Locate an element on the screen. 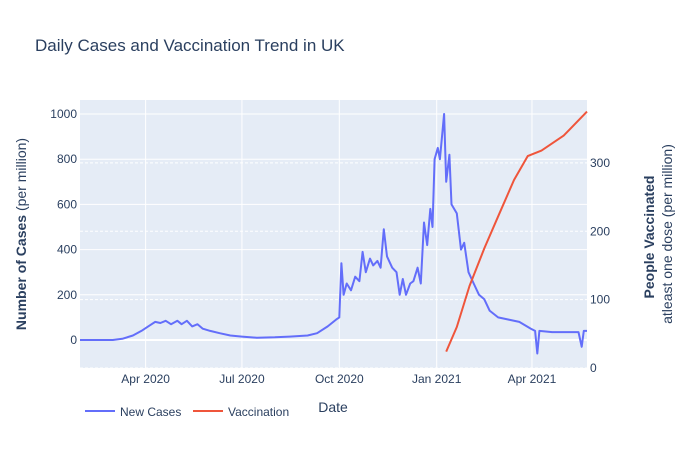 This screenshot has width=700, height=455. x-tick-label: Apr 2021 is located at coordinates (532, 379).